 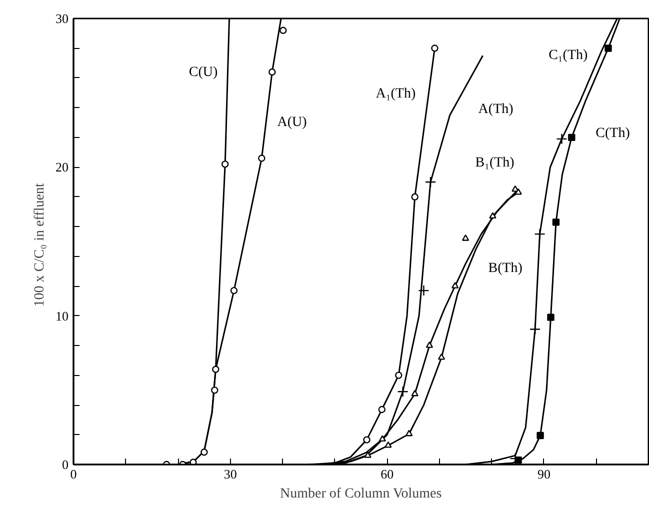 What do you see at coordinates (40, 245) in the screenshot?
I see `y-axis-title: 100 x C/C₀ in effluent` at bounding box center [40, 245].